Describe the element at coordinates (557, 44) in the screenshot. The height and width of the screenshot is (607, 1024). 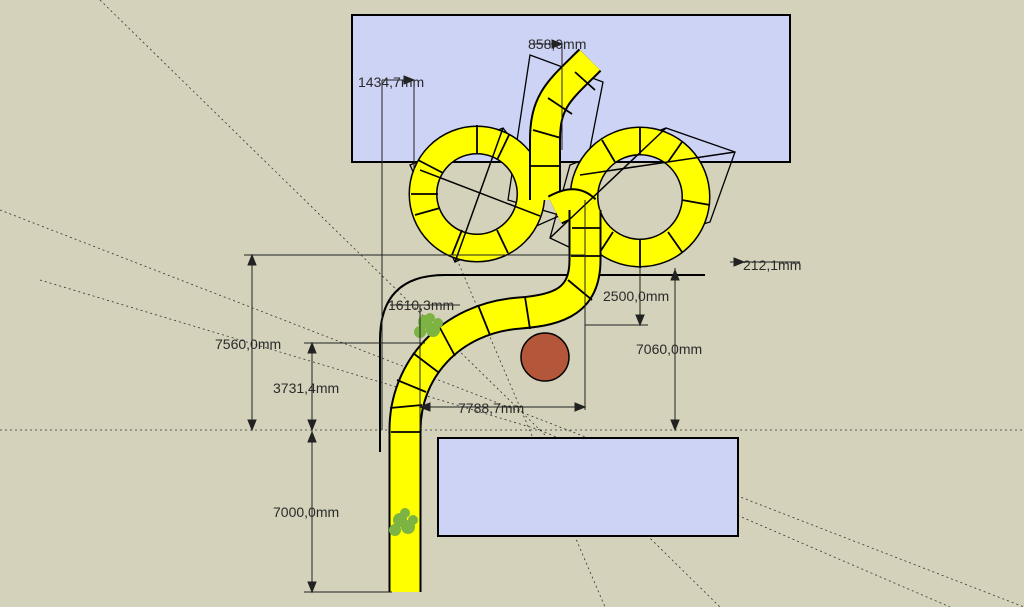
I see `dim-label-858: 858,0mm` at that location.